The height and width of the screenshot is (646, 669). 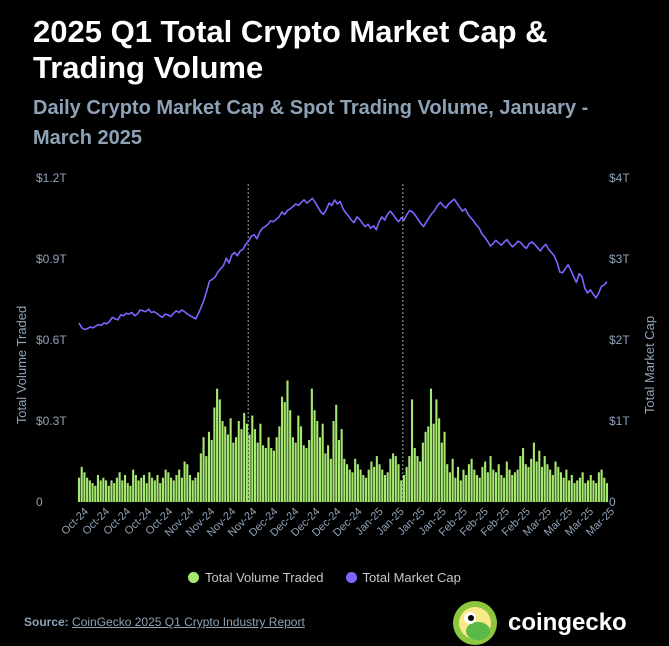 I want to click on right-tick-label: $1T, so click(x=619, y=421).